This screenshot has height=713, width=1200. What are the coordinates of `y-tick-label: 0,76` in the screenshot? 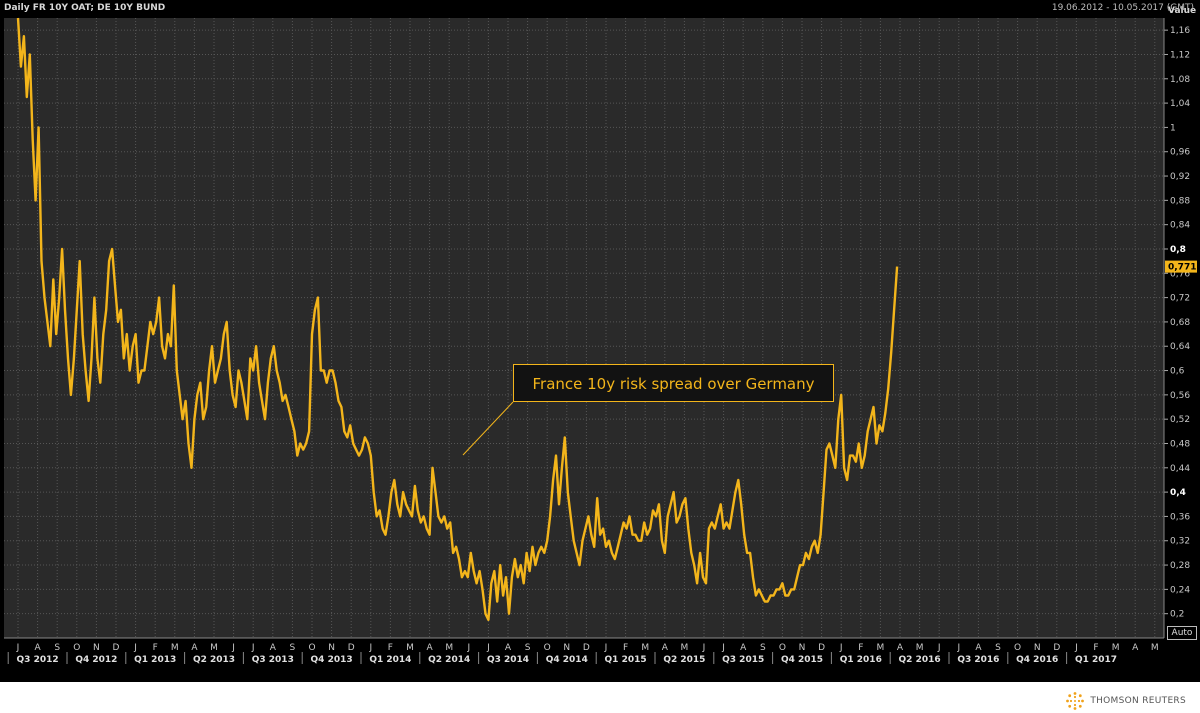 It's located at (1180, 274).